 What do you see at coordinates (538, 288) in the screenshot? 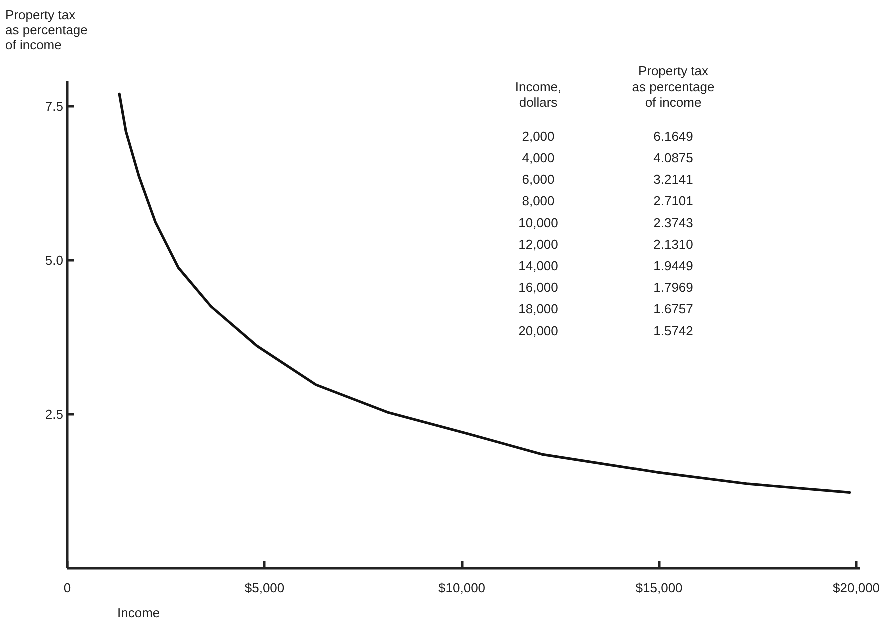
I see `annotation: 16,000` at bounding box center [538, 288].